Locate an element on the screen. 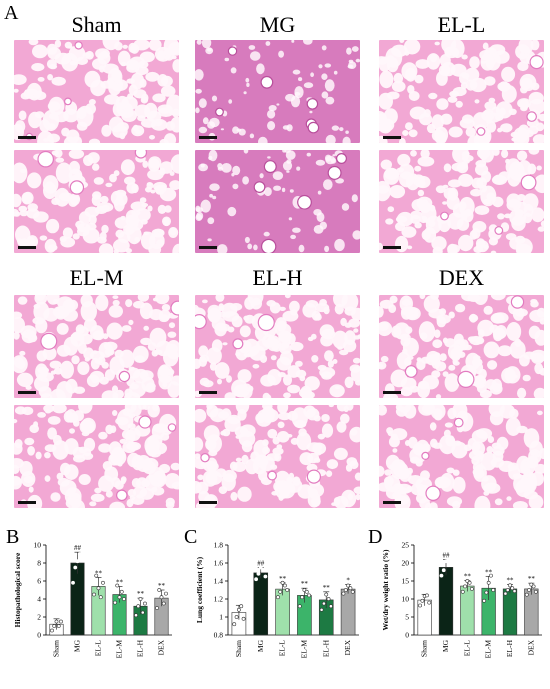 Image resolution: width=550 pixels, height=689 pixels. x-tick-label: MG is located at coordinates (77, 645).